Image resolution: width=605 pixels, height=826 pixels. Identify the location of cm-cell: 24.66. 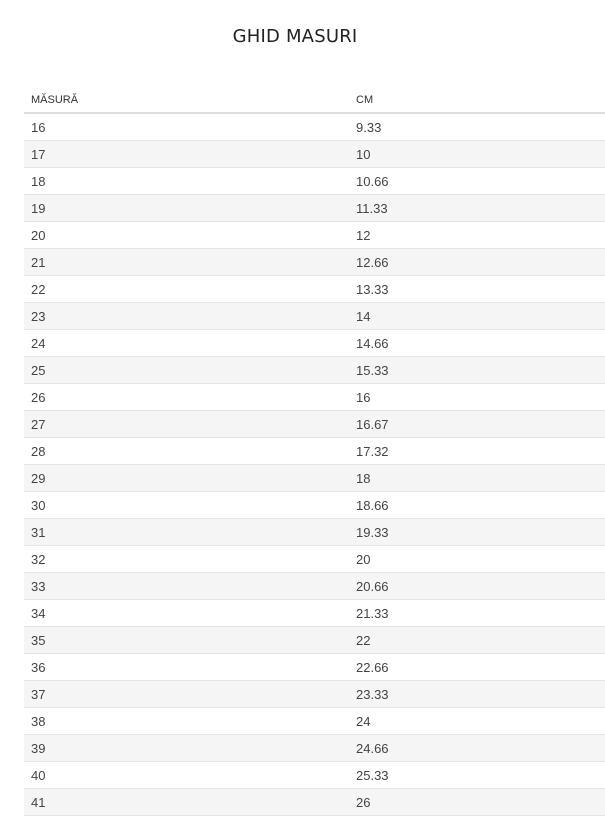
(477, 748).